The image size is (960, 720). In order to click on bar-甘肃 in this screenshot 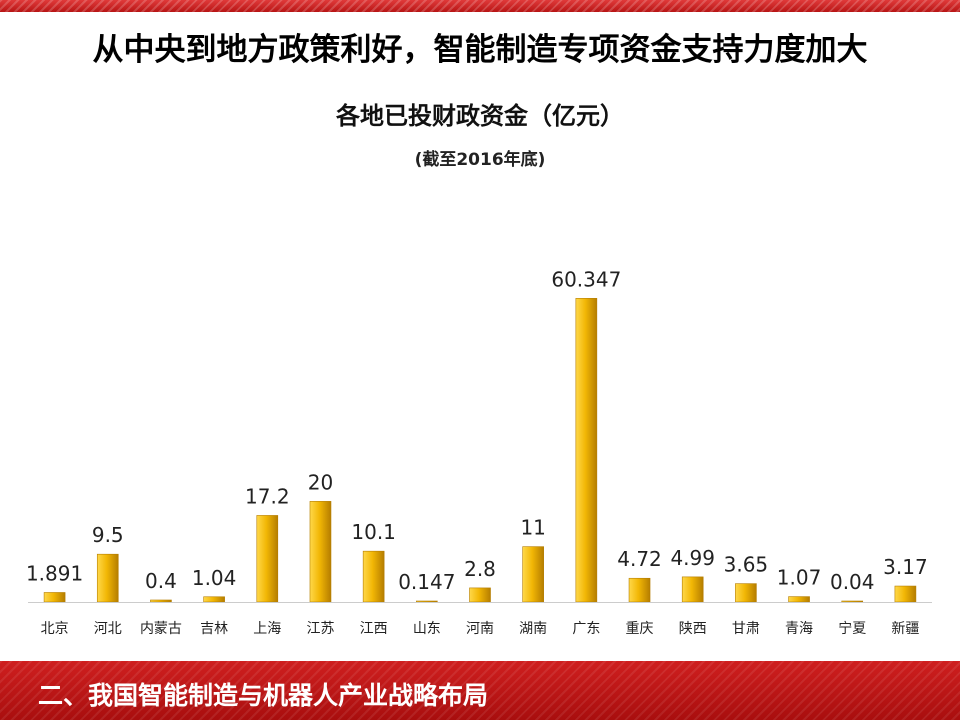, I will do `click(746, 593)`.